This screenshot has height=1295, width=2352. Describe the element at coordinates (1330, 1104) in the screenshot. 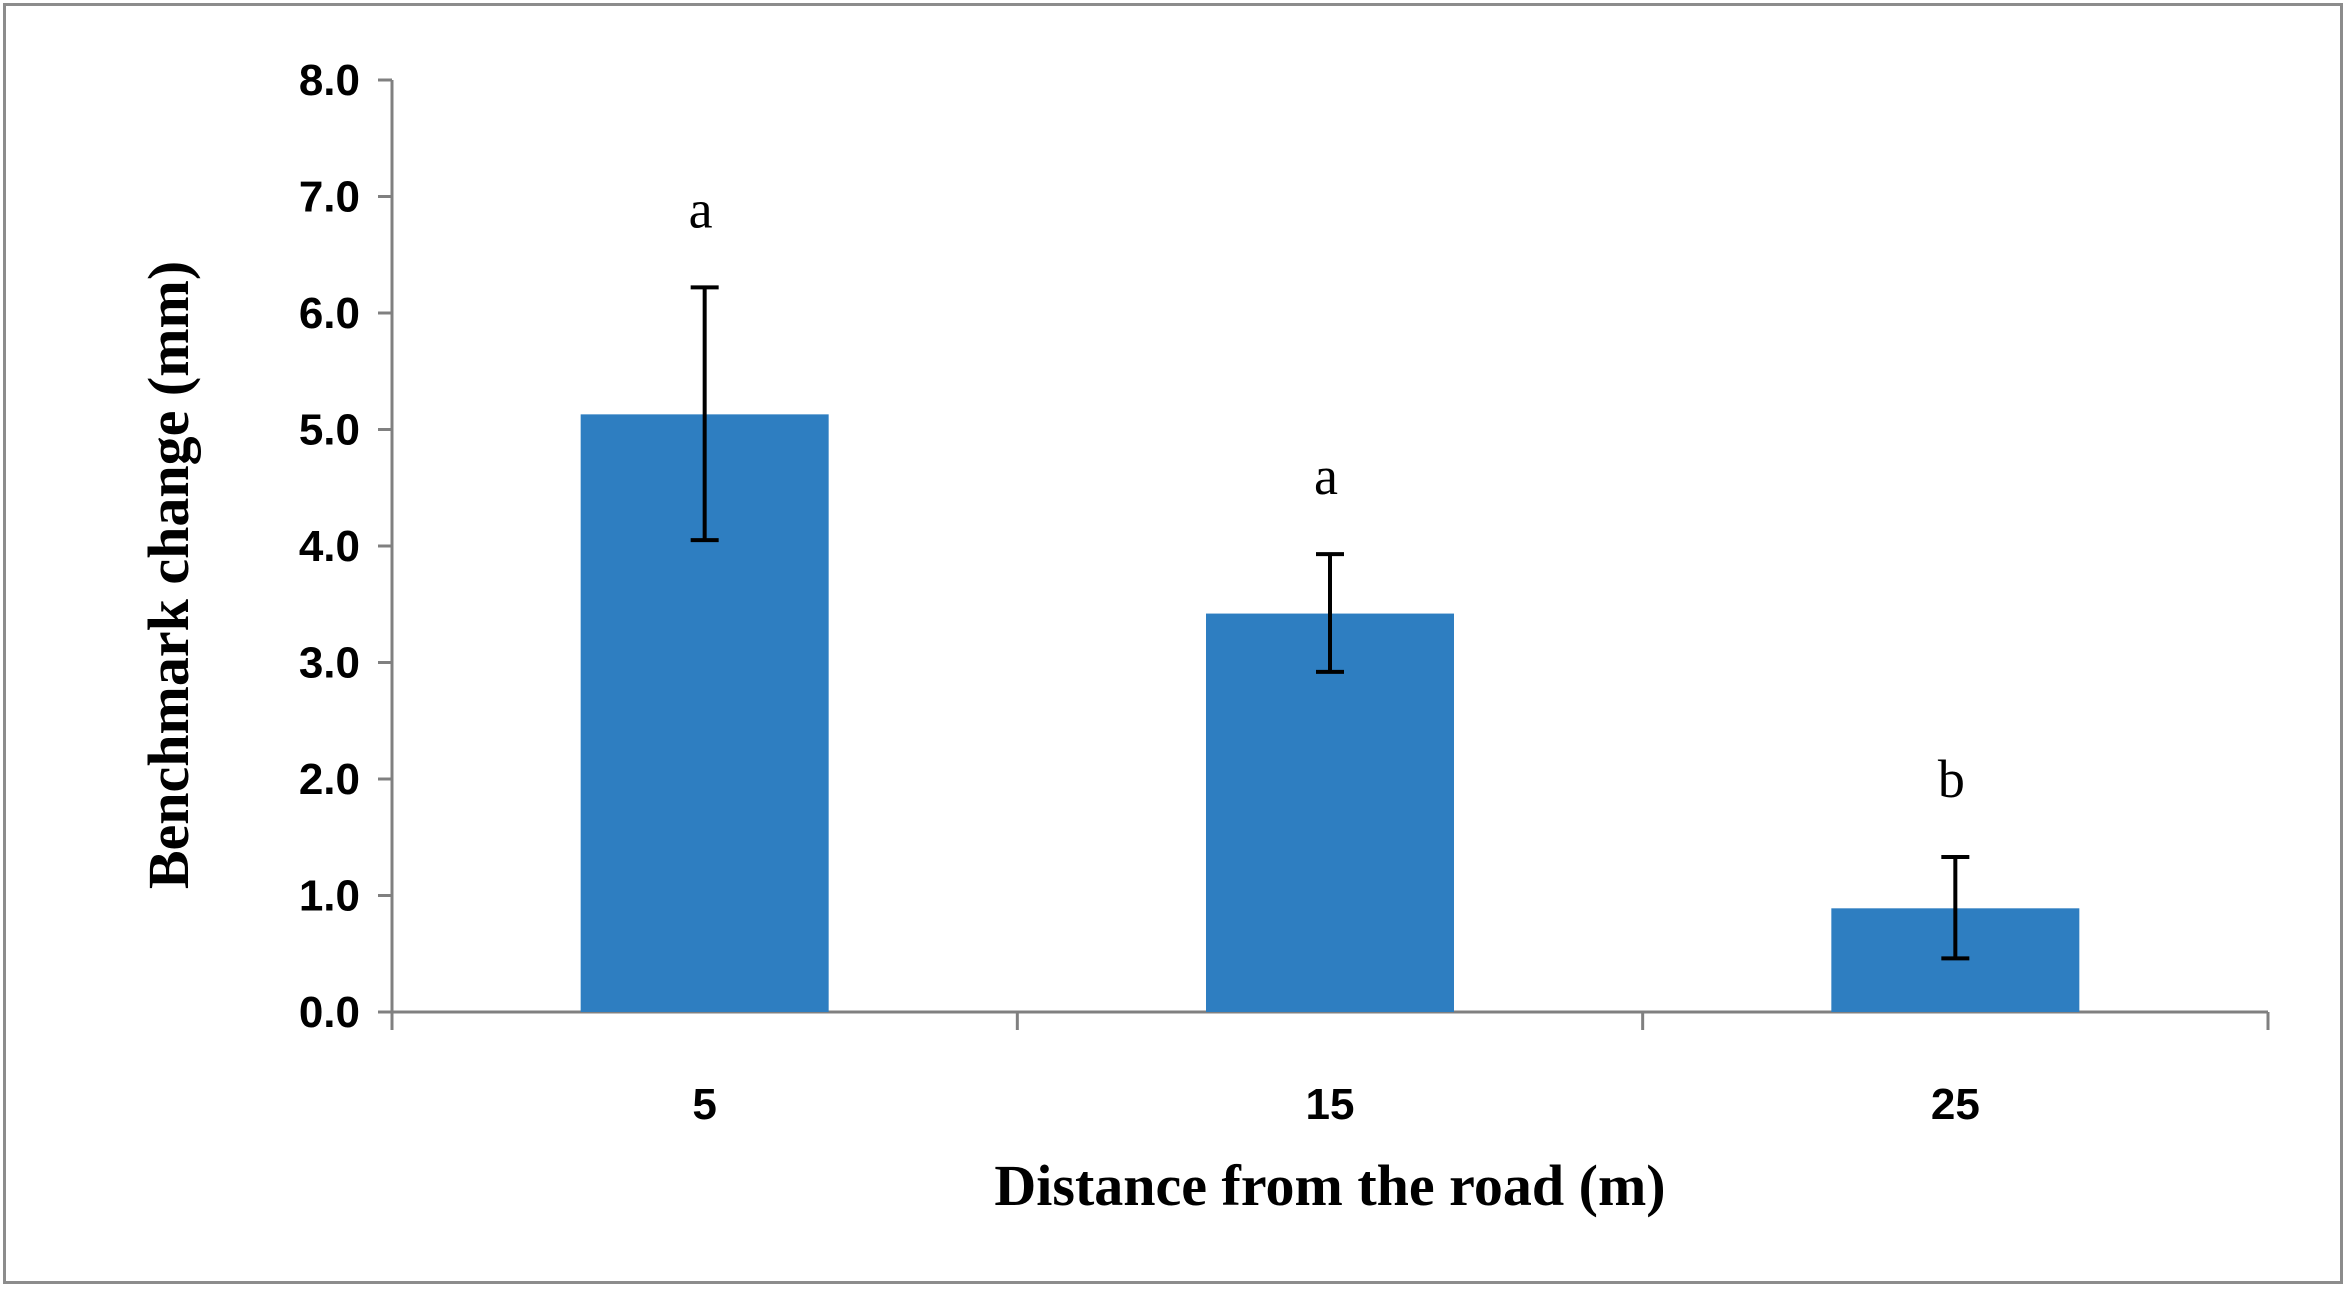

I see `x-tick-label: 15` at that location.